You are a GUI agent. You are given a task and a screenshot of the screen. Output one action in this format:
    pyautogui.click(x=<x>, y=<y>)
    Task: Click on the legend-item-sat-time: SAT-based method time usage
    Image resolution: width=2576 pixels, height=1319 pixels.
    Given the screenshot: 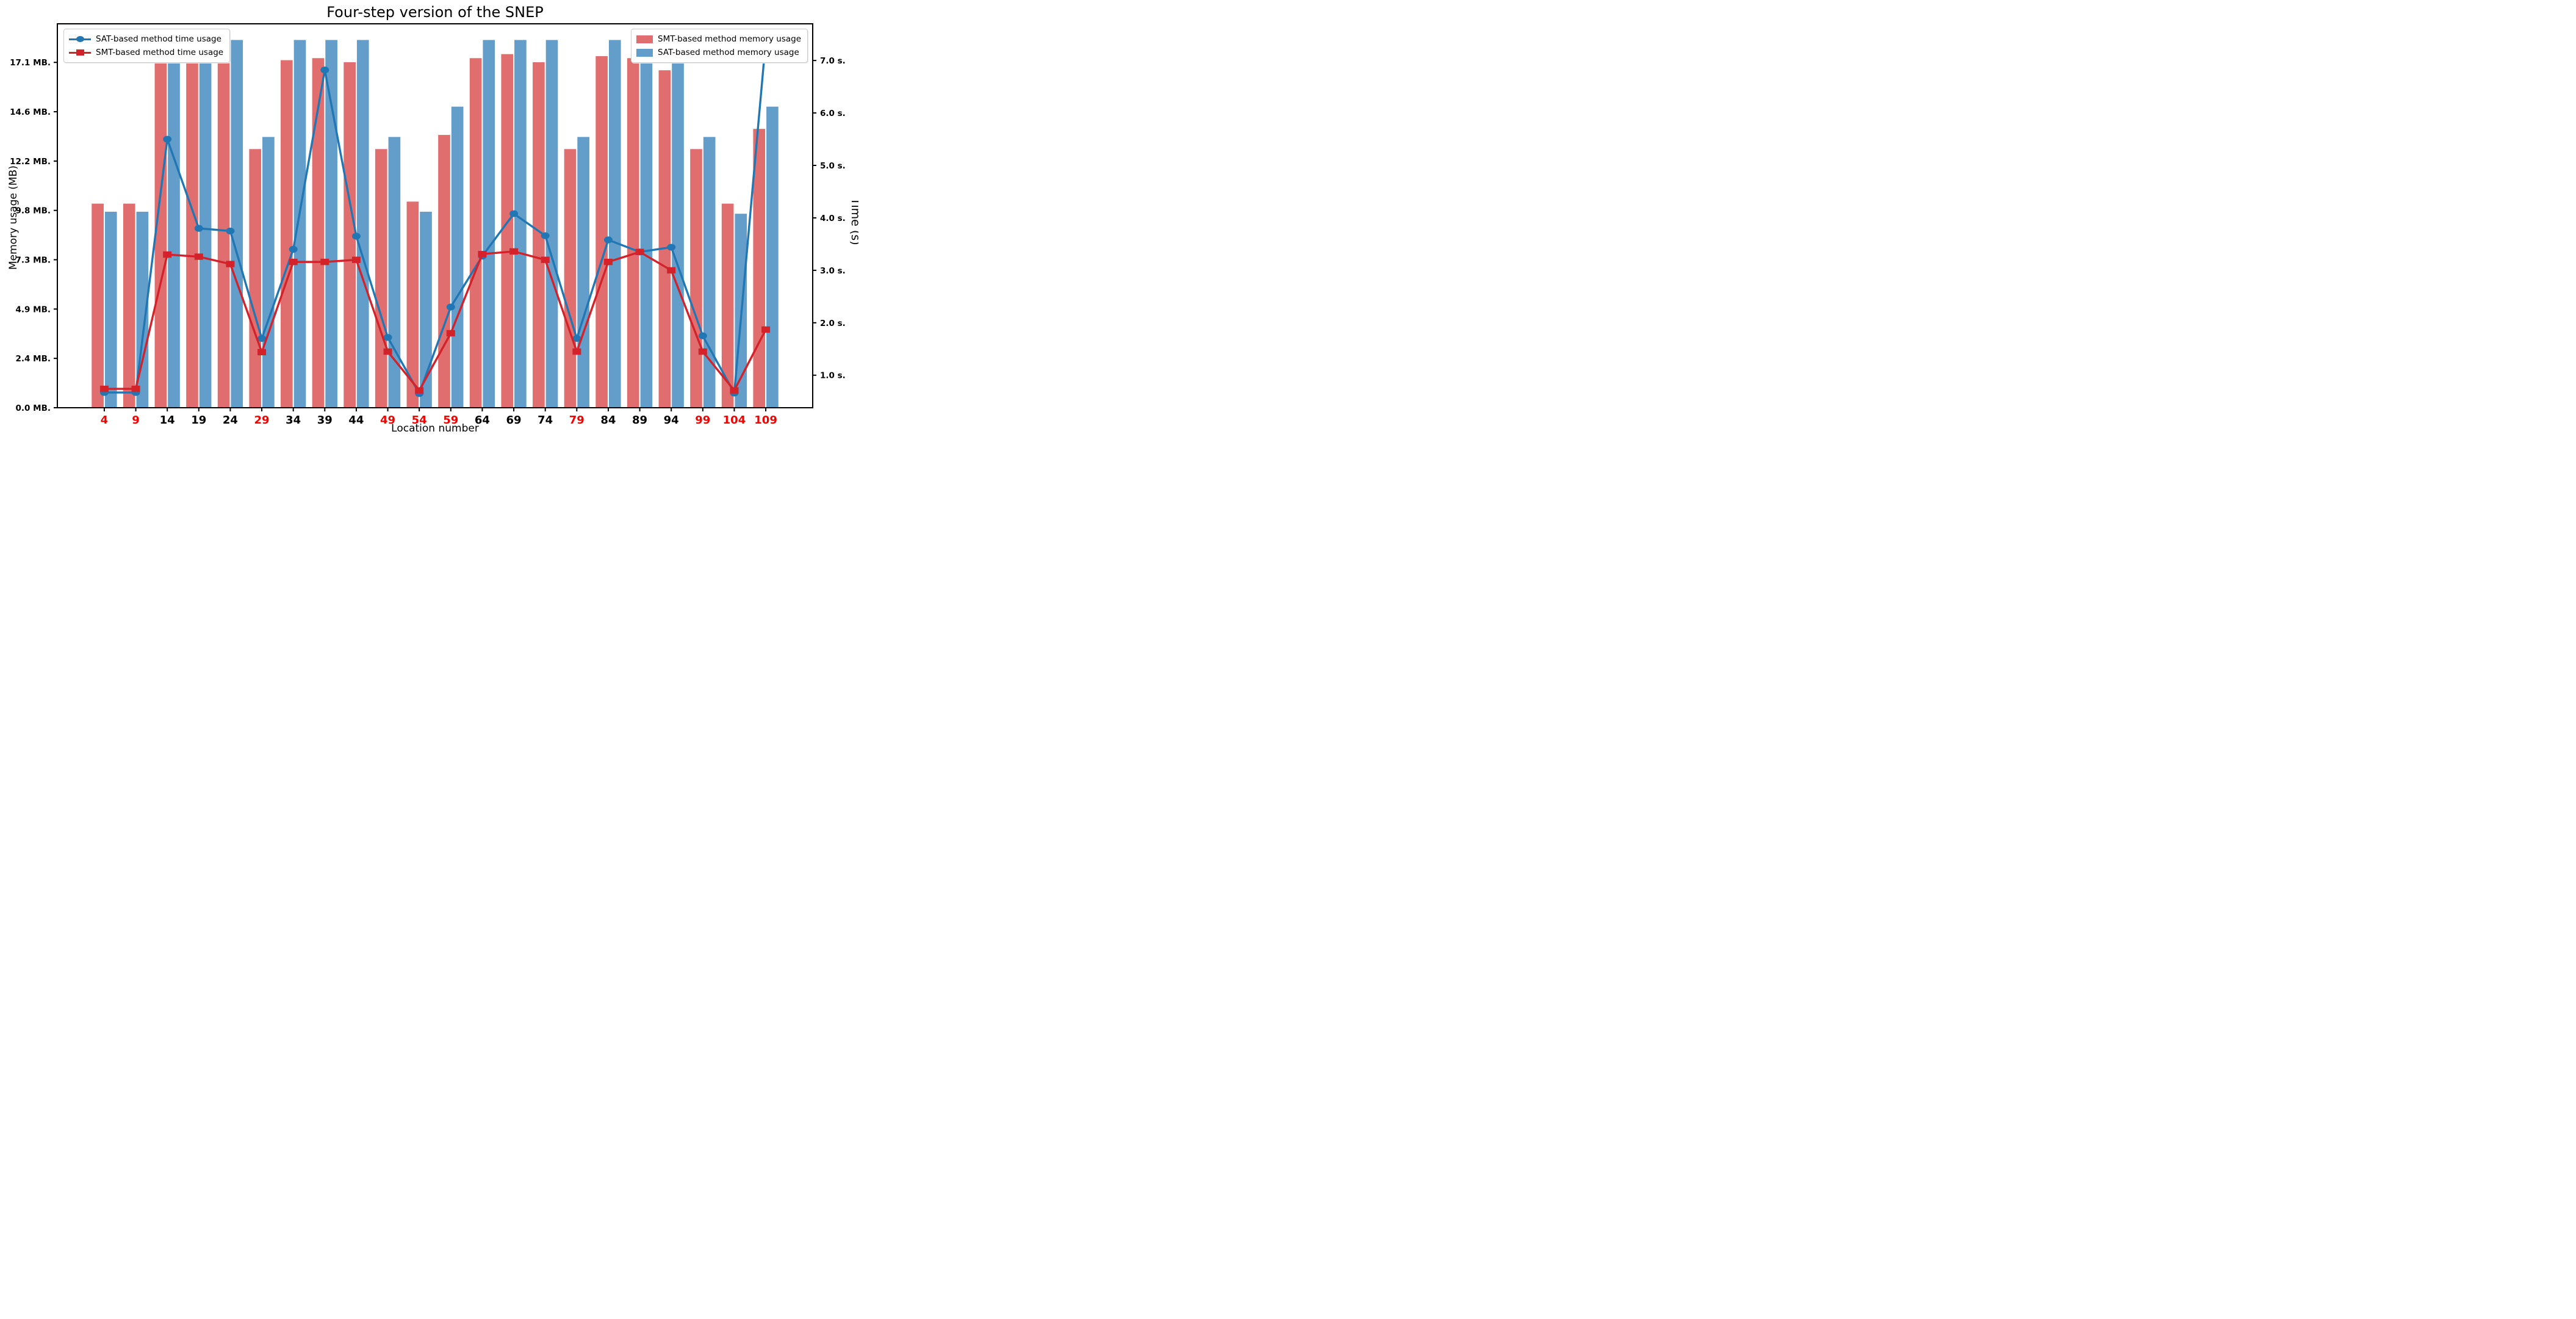 What is the action you would take?
    pyautogui.click(x=146, y=39)
    